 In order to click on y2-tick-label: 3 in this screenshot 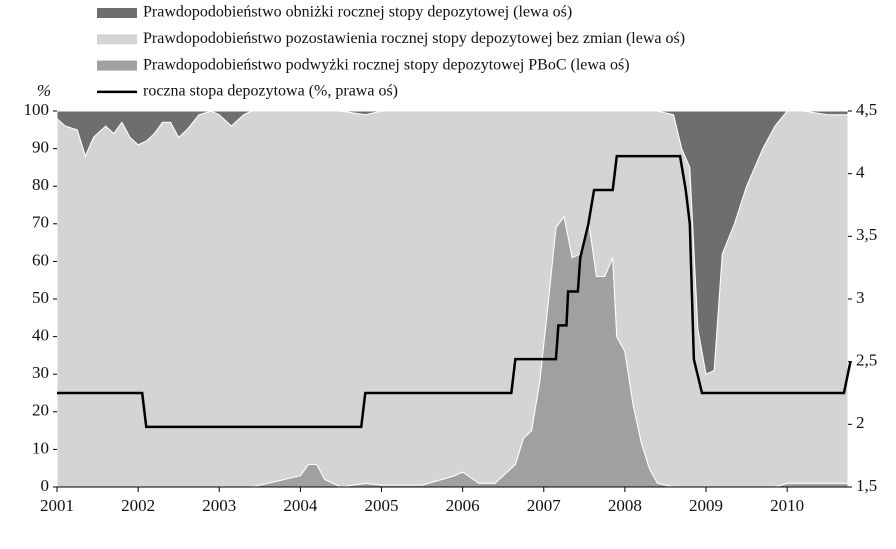, I will do `click(860, 297)`.